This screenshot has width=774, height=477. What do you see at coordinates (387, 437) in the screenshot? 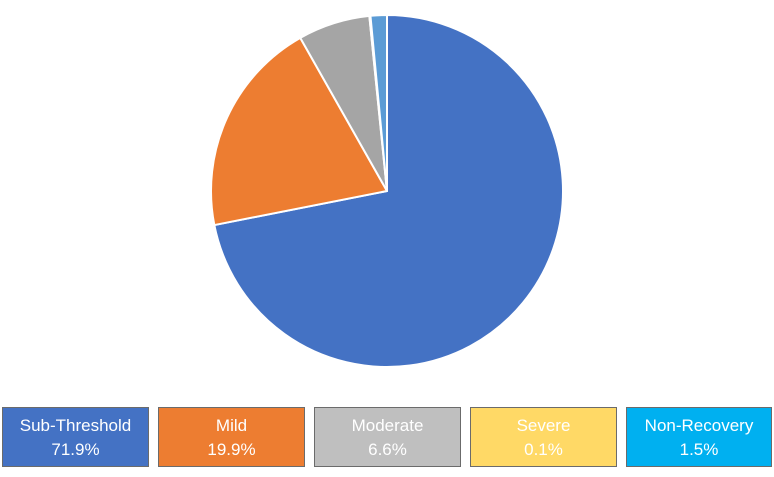
I see `legend-item-moderate: Moderate 6.6%` at bounding box center [387, 437].